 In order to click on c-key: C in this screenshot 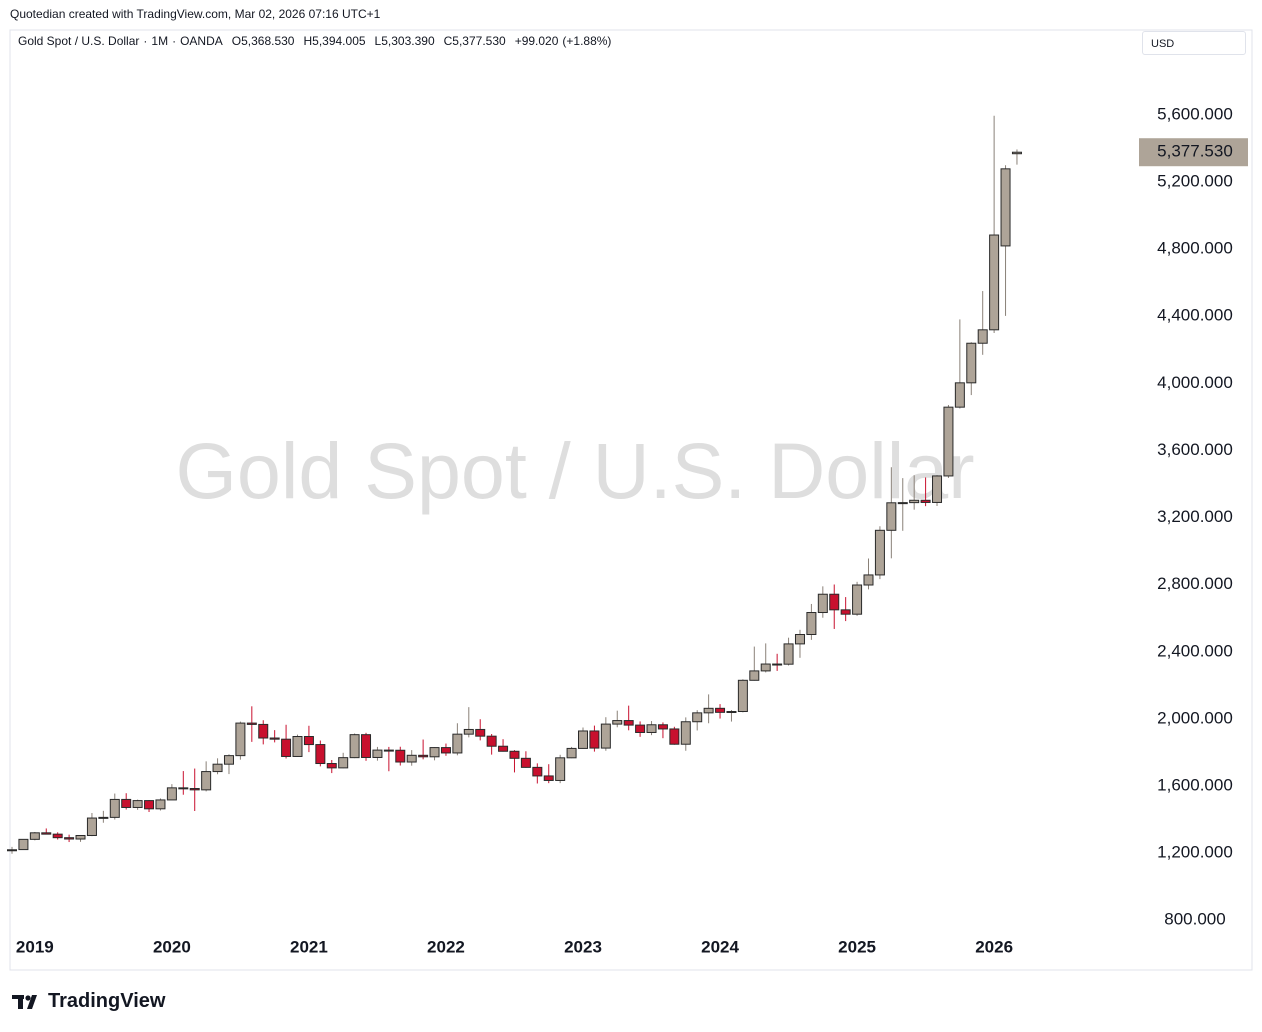, I will do `click(448, 41)`.